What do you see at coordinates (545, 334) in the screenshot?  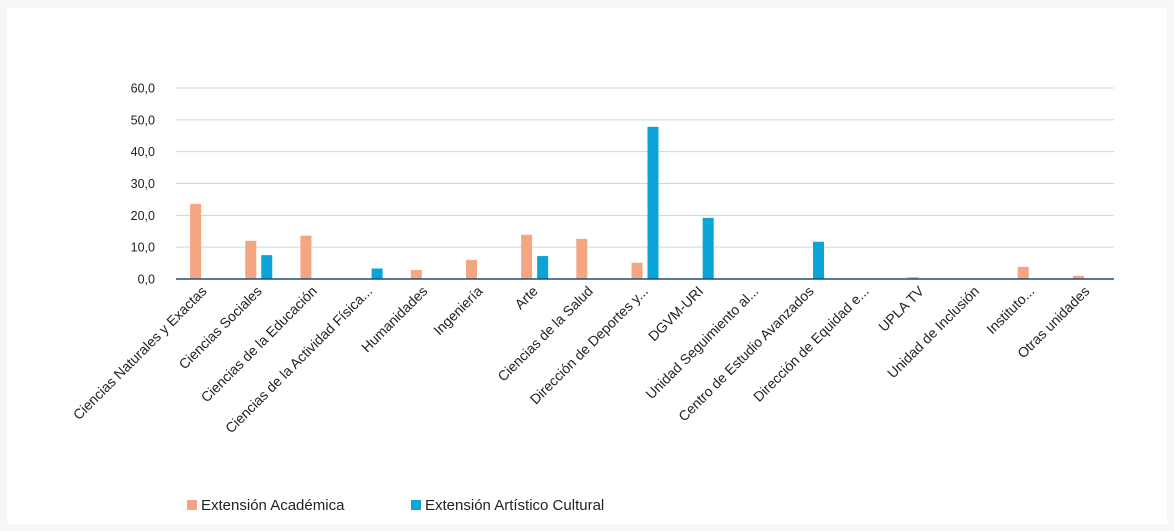 I see `x-tick-label: Ciencias de la Salud` at bounding box center [545, 334].